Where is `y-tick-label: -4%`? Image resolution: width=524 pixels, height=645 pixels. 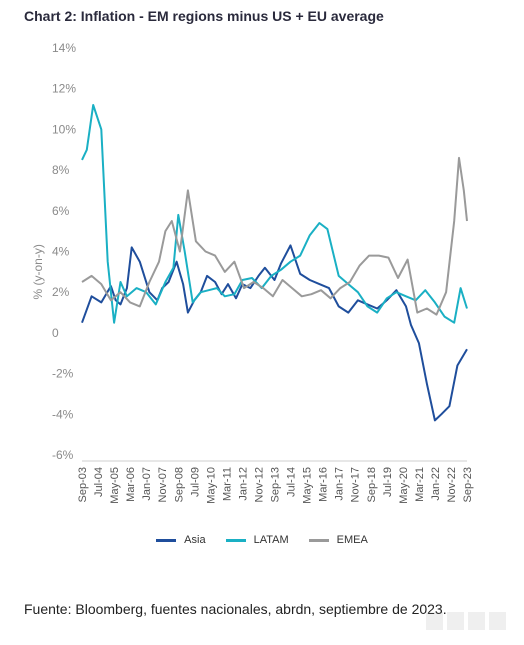
y-tick-label: -4% is located at coordinates (63, 414).